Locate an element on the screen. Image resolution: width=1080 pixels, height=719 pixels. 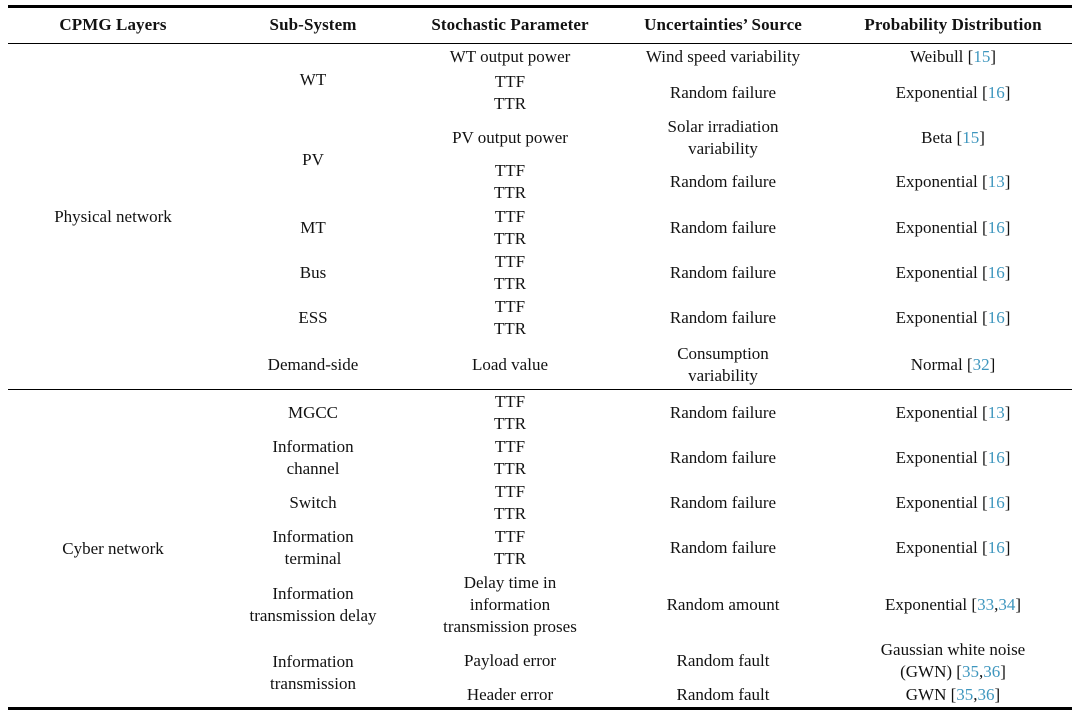
row-header-error: Header error Random fault GWN [35,36] is located at coordinates (540, 696).